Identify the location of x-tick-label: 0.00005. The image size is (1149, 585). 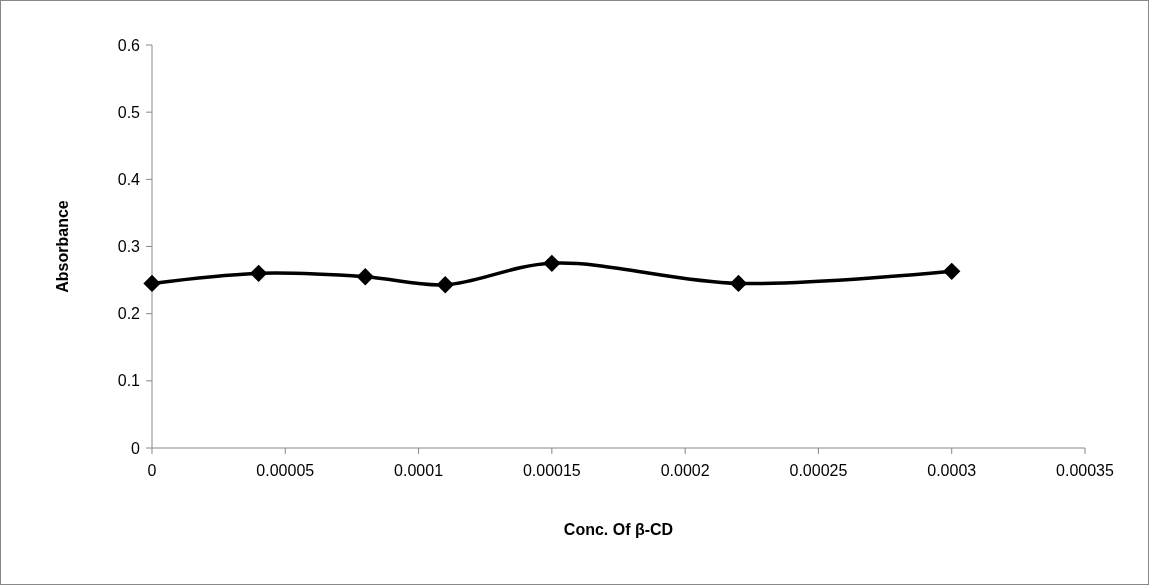
(285, 470).